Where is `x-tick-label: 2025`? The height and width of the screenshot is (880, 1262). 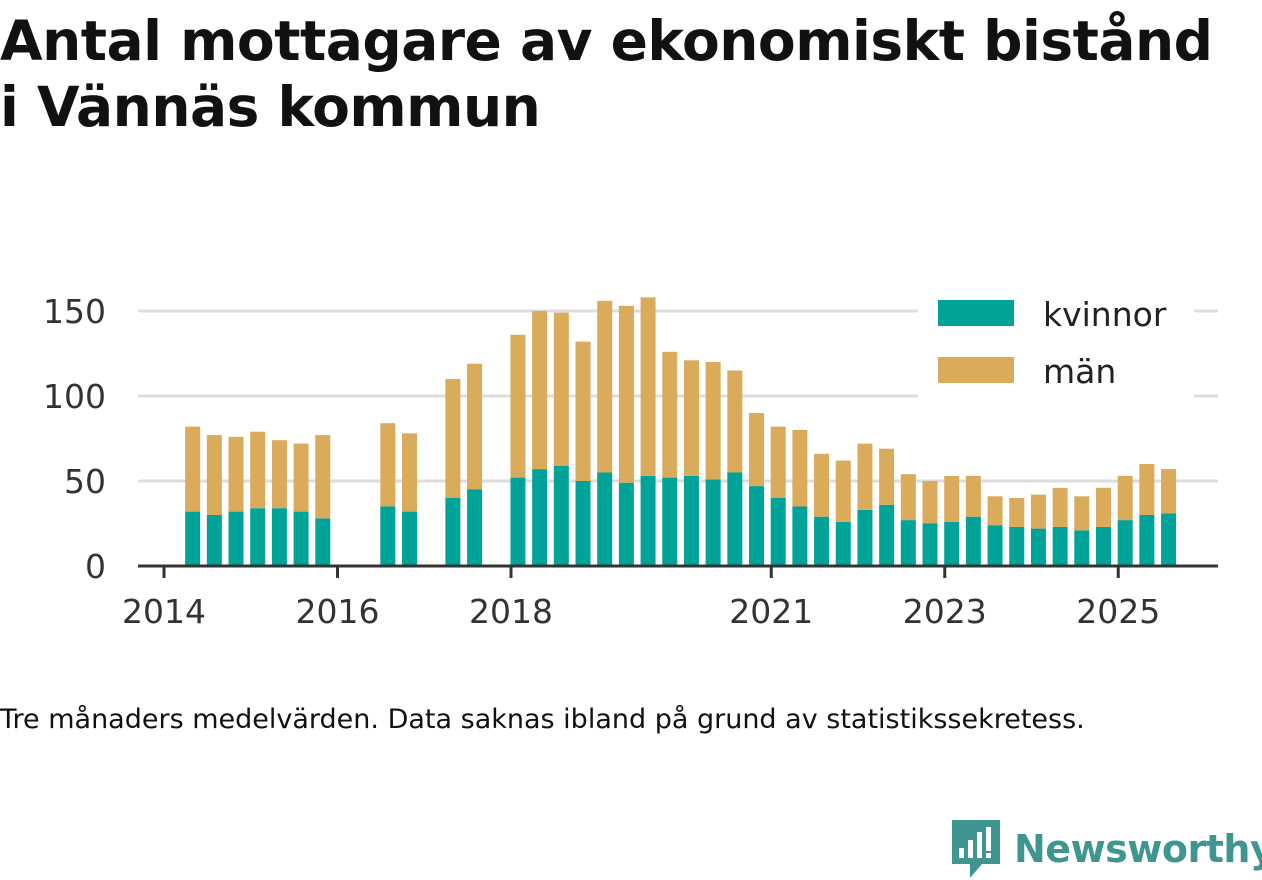 x-tick-label: 2025 is located at coordinates (1118, 611).